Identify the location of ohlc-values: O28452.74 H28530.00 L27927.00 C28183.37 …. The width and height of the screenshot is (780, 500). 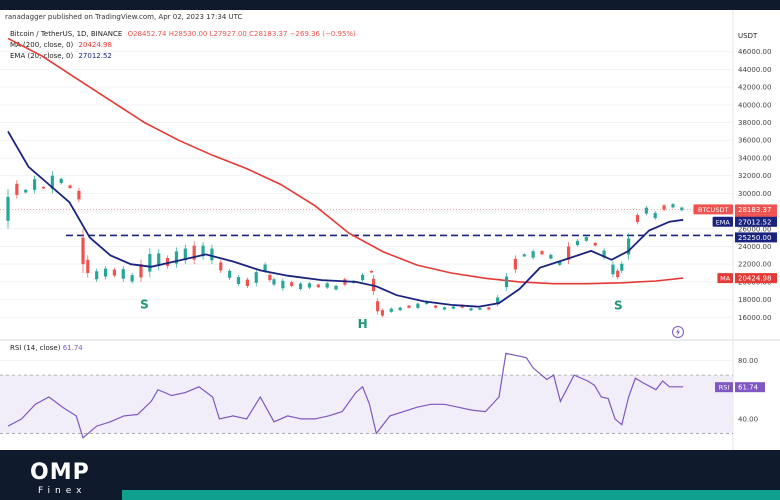
(241, 34).